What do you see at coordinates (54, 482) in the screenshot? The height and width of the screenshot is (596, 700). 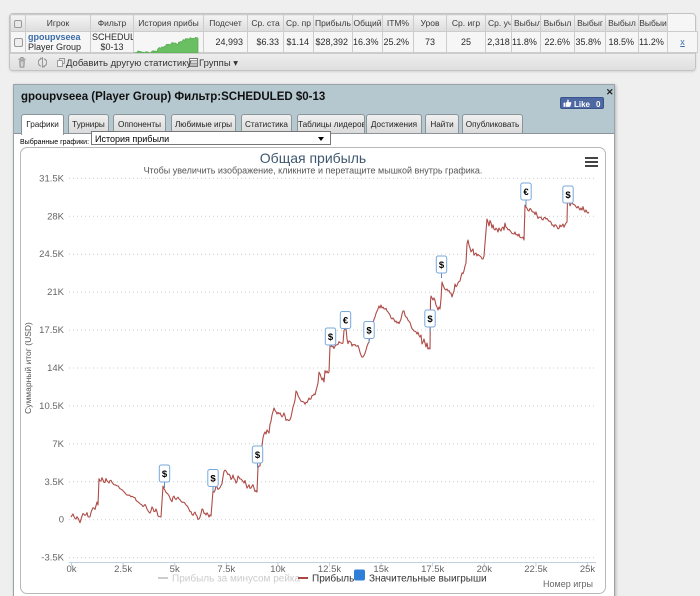 I see `svg-text: 3.5K` at bounding box center [54, 482].